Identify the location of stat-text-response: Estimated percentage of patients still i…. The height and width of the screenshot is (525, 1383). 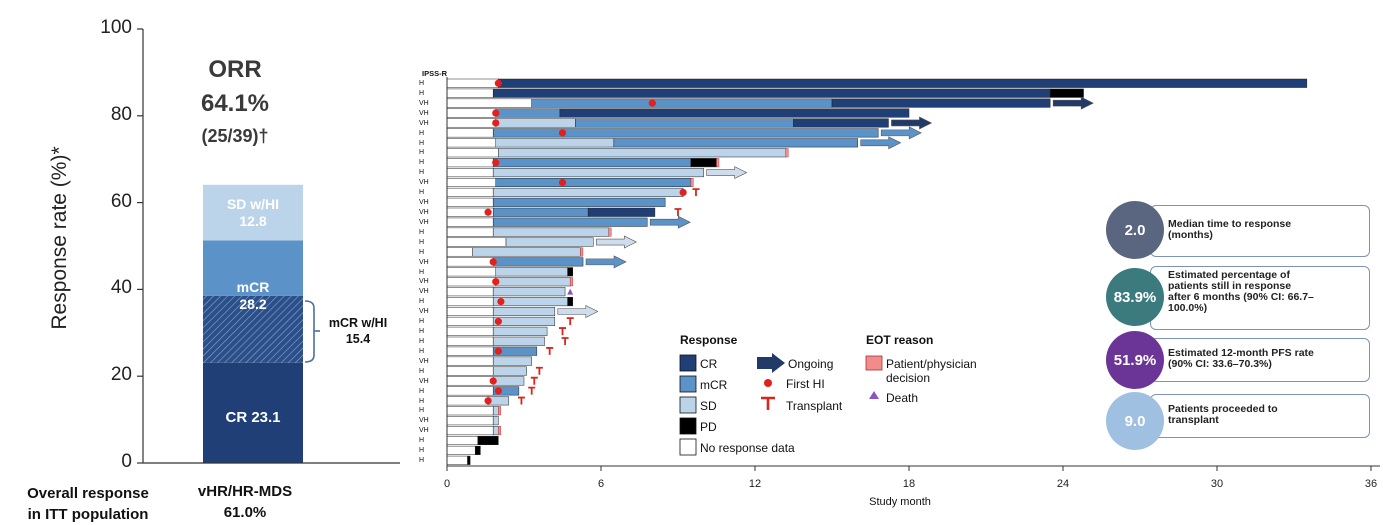
(1241, 291).